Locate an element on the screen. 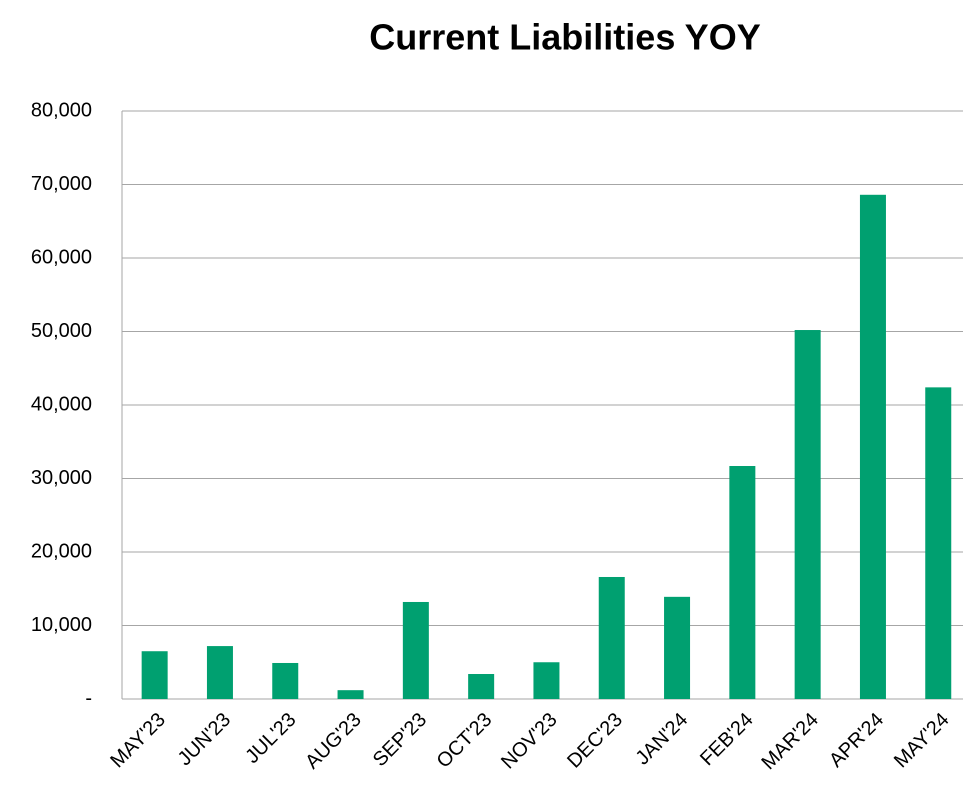 This screenshot has width=963, height=800. y-tick-label: - is located at coordinates (88, 698).